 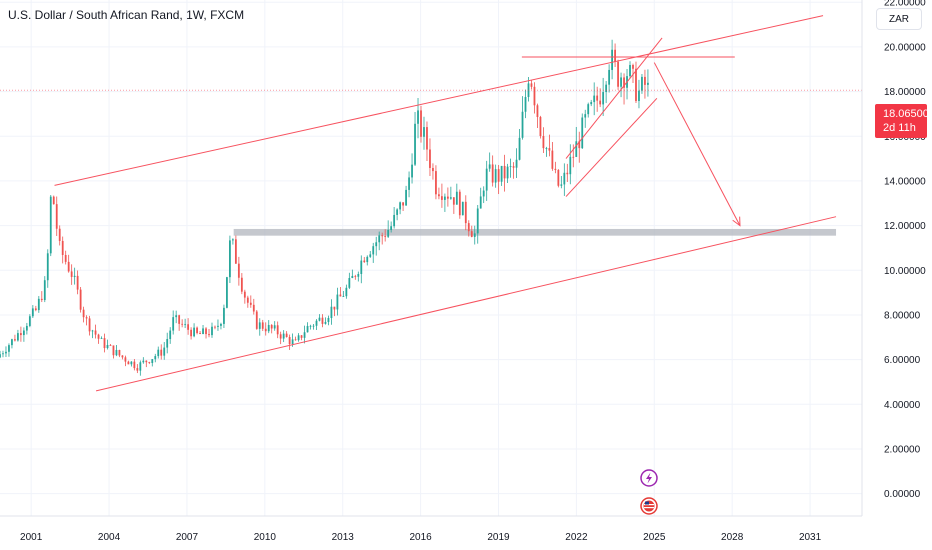 I want to click on y-tick-label: 8.00000, so click(x=902, y=315).